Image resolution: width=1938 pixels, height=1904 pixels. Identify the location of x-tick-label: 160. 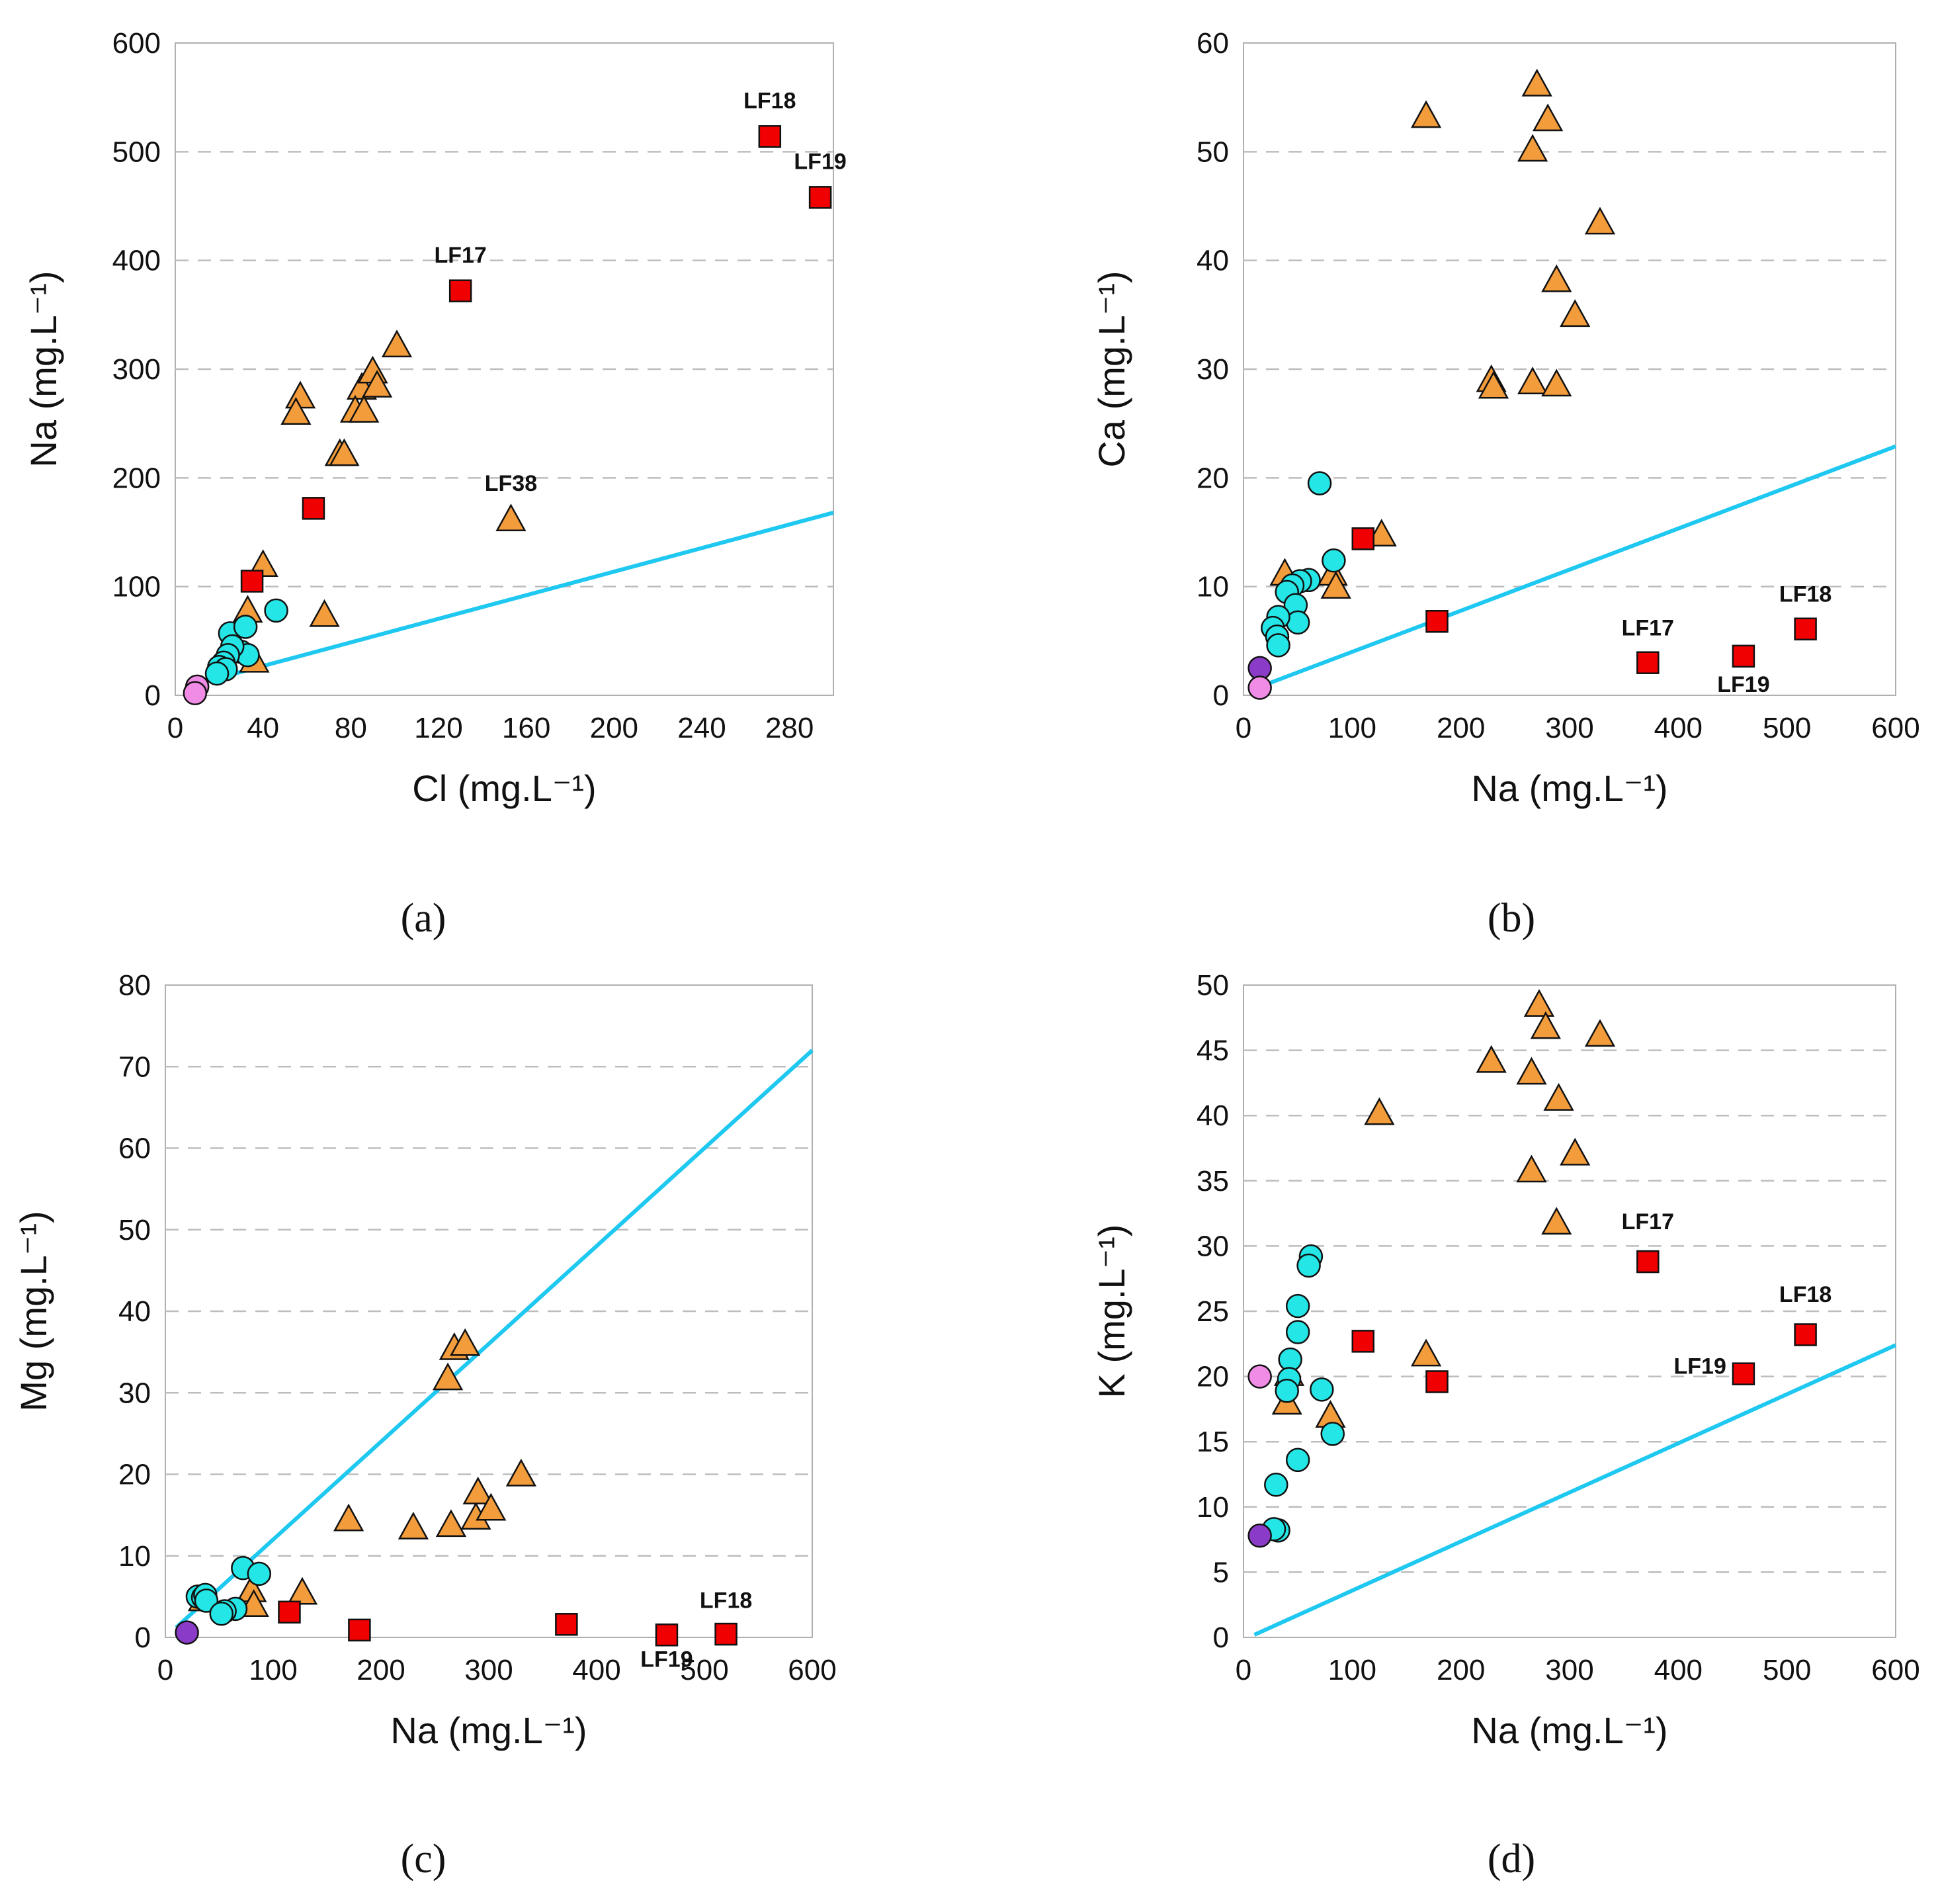
(526, 728).